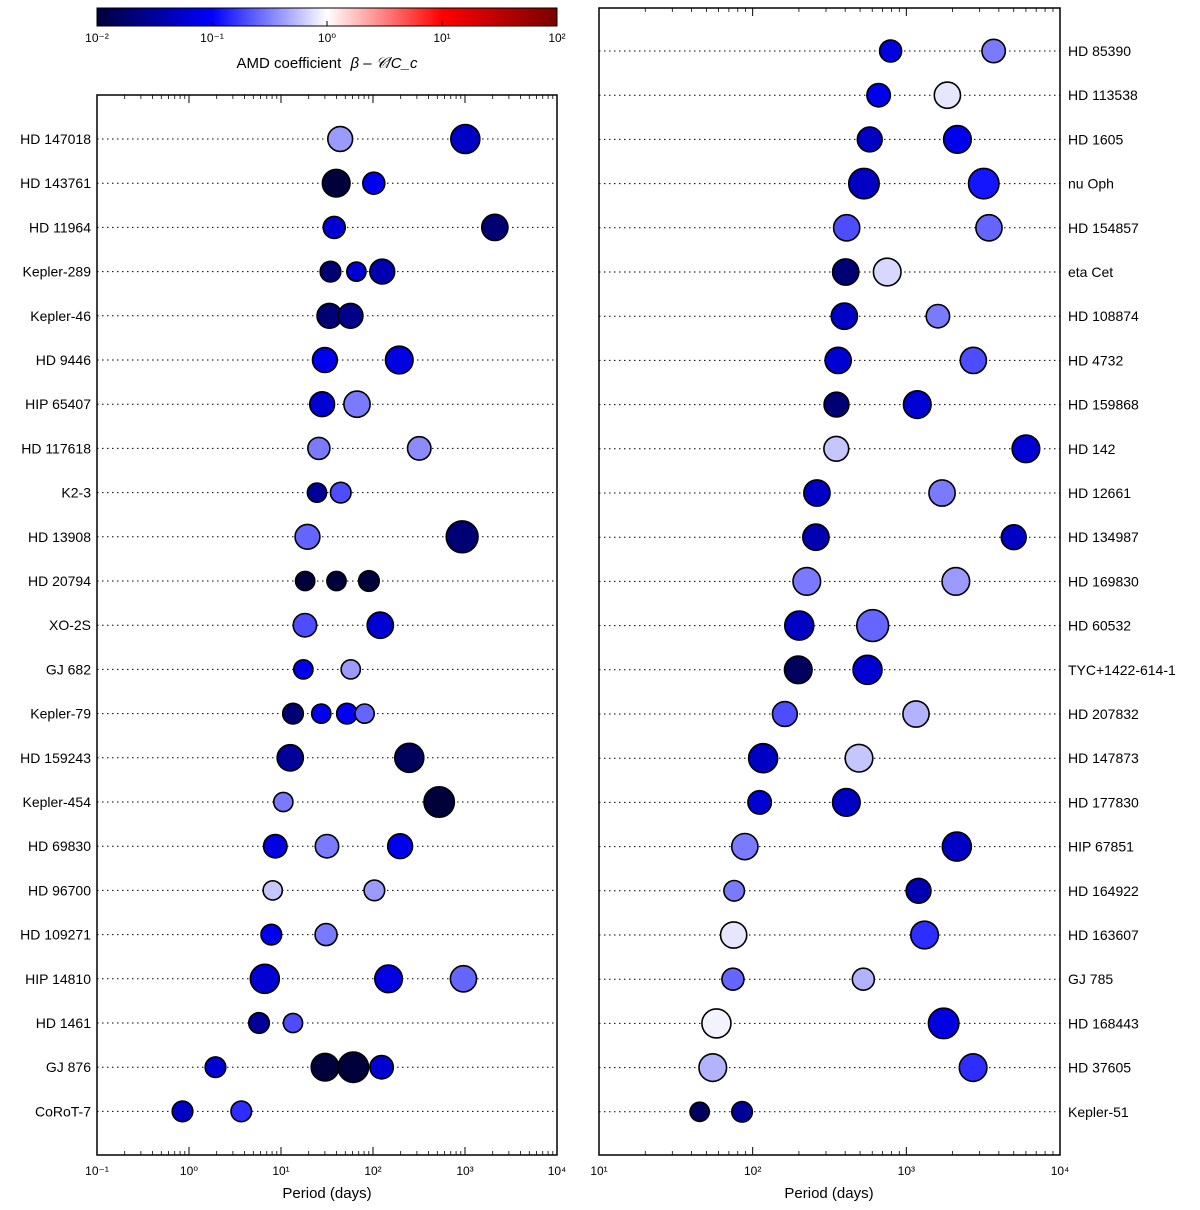  What do you see at coordinates (556, 38) in the screenshot?
I see `colorbar-tick-label: 10²` at bounding box center [556, 38].